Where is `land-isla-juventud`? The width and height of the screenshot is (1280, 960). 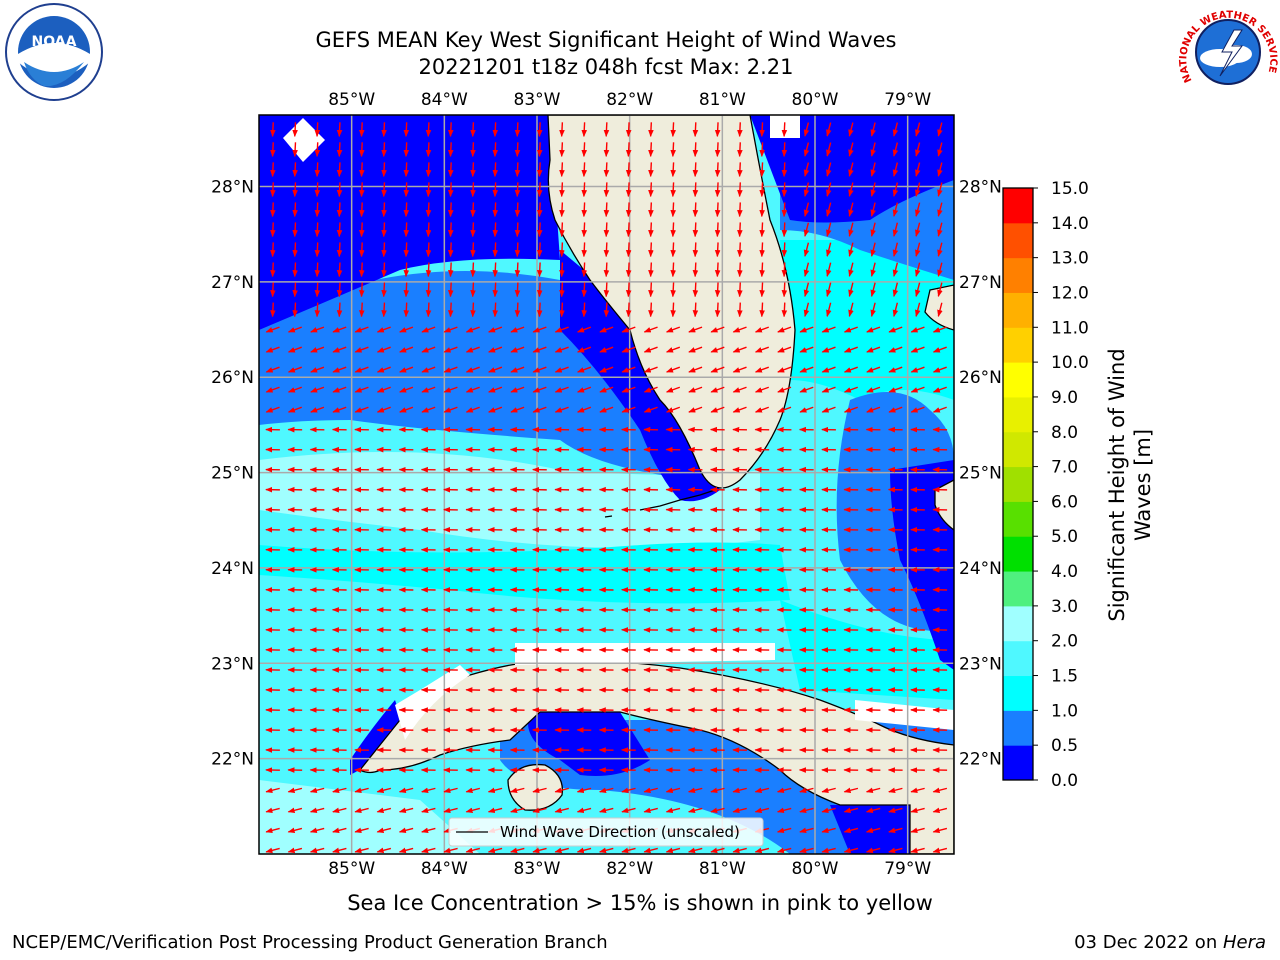 land-isla-juventud is located at coordinates (535, 787).